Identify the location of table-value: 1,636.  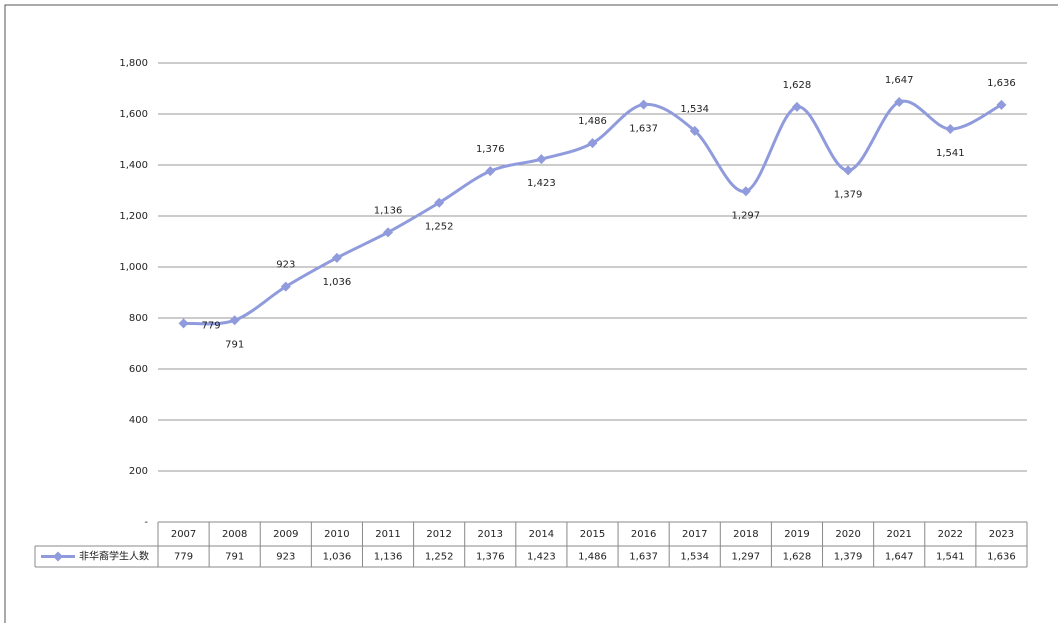
(1001, 557).